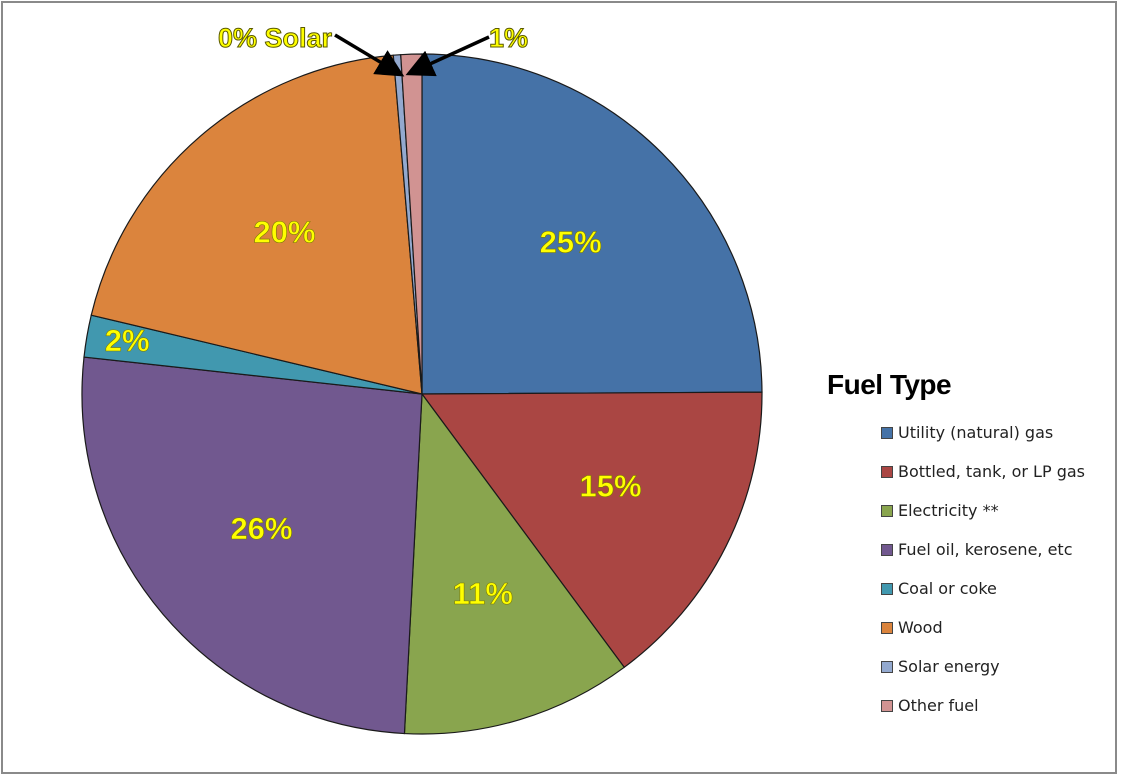  Describe the element at coordinates (275, 38) in the screenshot. I see `callout-label-solar-energy: 0% Solar` at that location.